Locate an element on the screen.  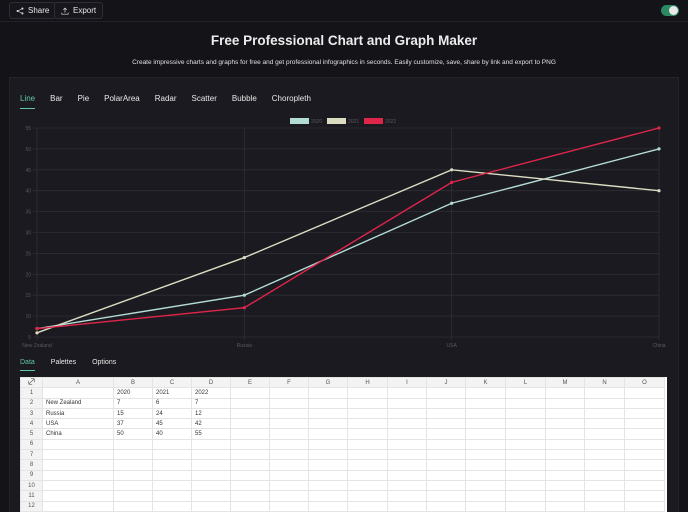
cell: Russia is located at coordinates (78, 413).